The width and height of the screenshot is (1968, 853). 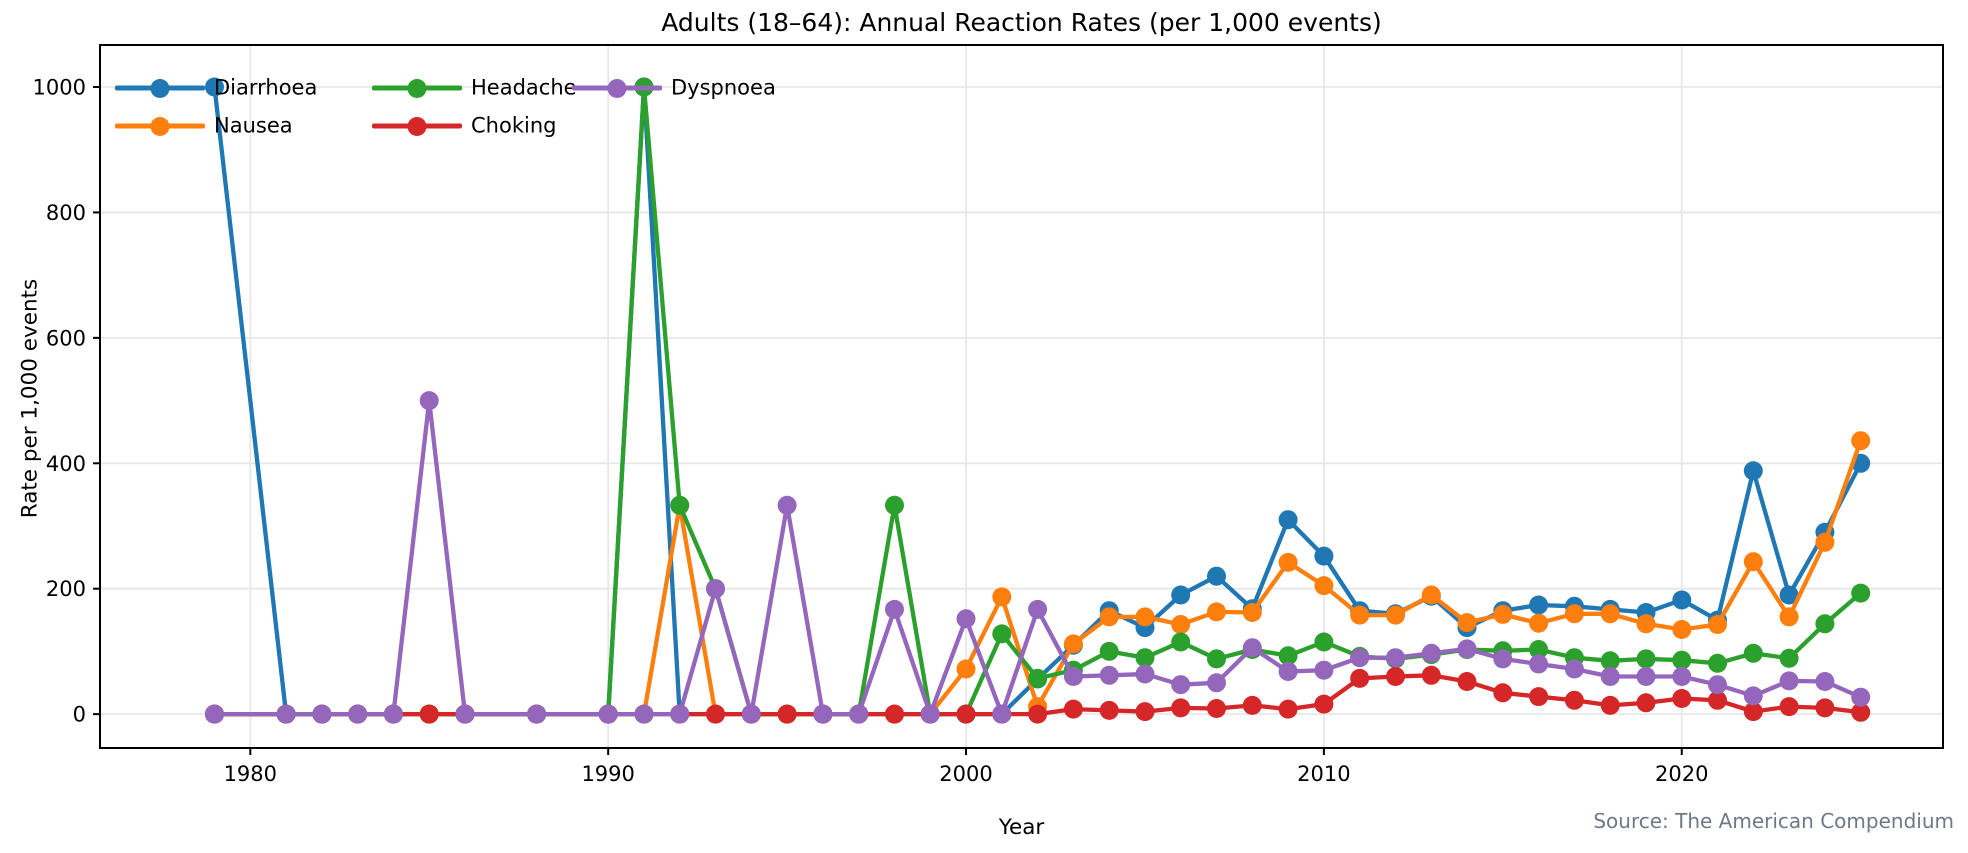 What do you see at coordinates (66, 338) in the screenshot?
I see `y-tick-label: 600` at bounding box center [66, 338].